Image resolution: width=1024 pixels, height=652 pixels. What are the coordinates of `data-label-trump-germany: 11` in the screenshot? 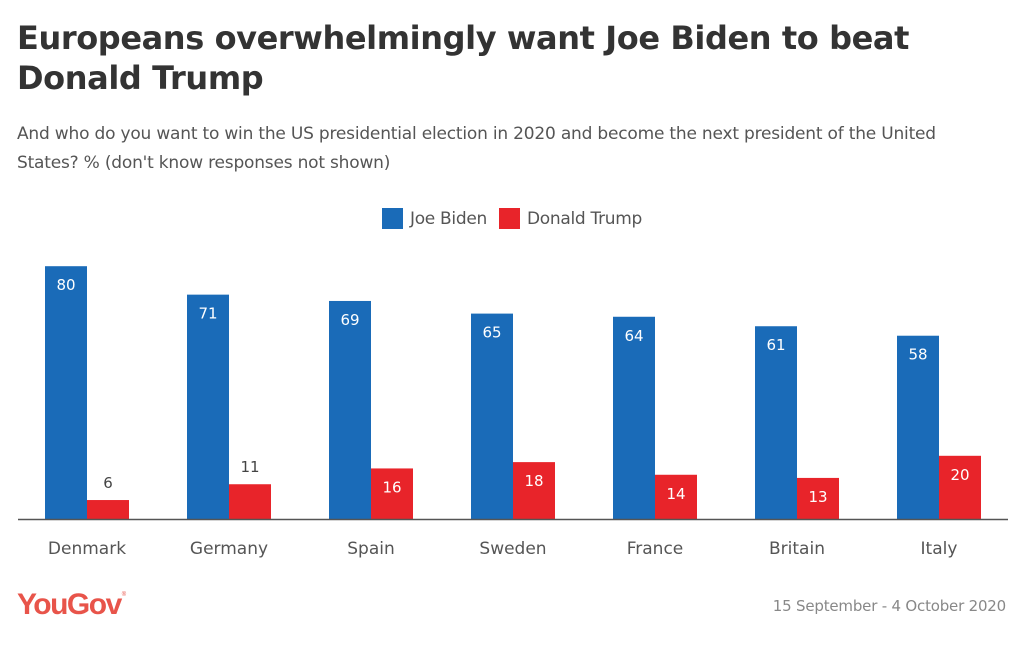 It's located at (249, 467).